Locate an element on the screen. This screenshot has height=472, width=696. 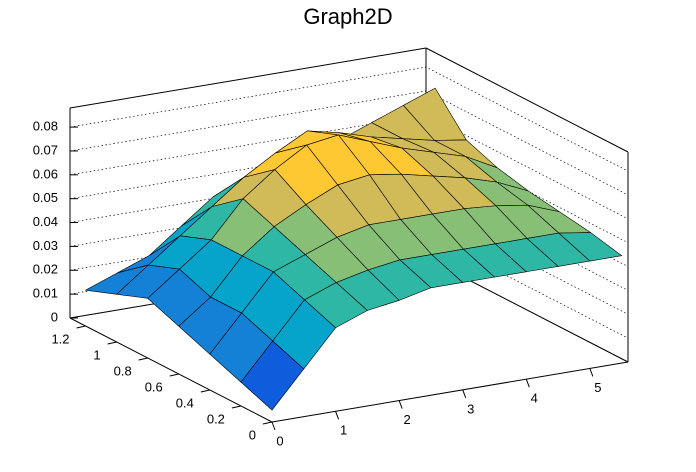
x-tick-label: 2 is located at coordinates (407, 419).